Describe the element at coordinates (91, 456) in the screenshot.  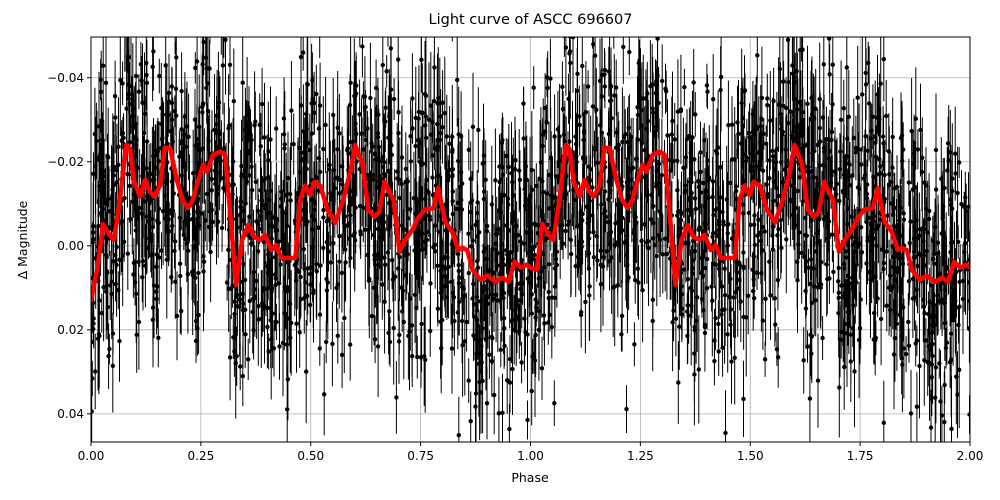
I see `x-tick-label: 0.00` at that location.